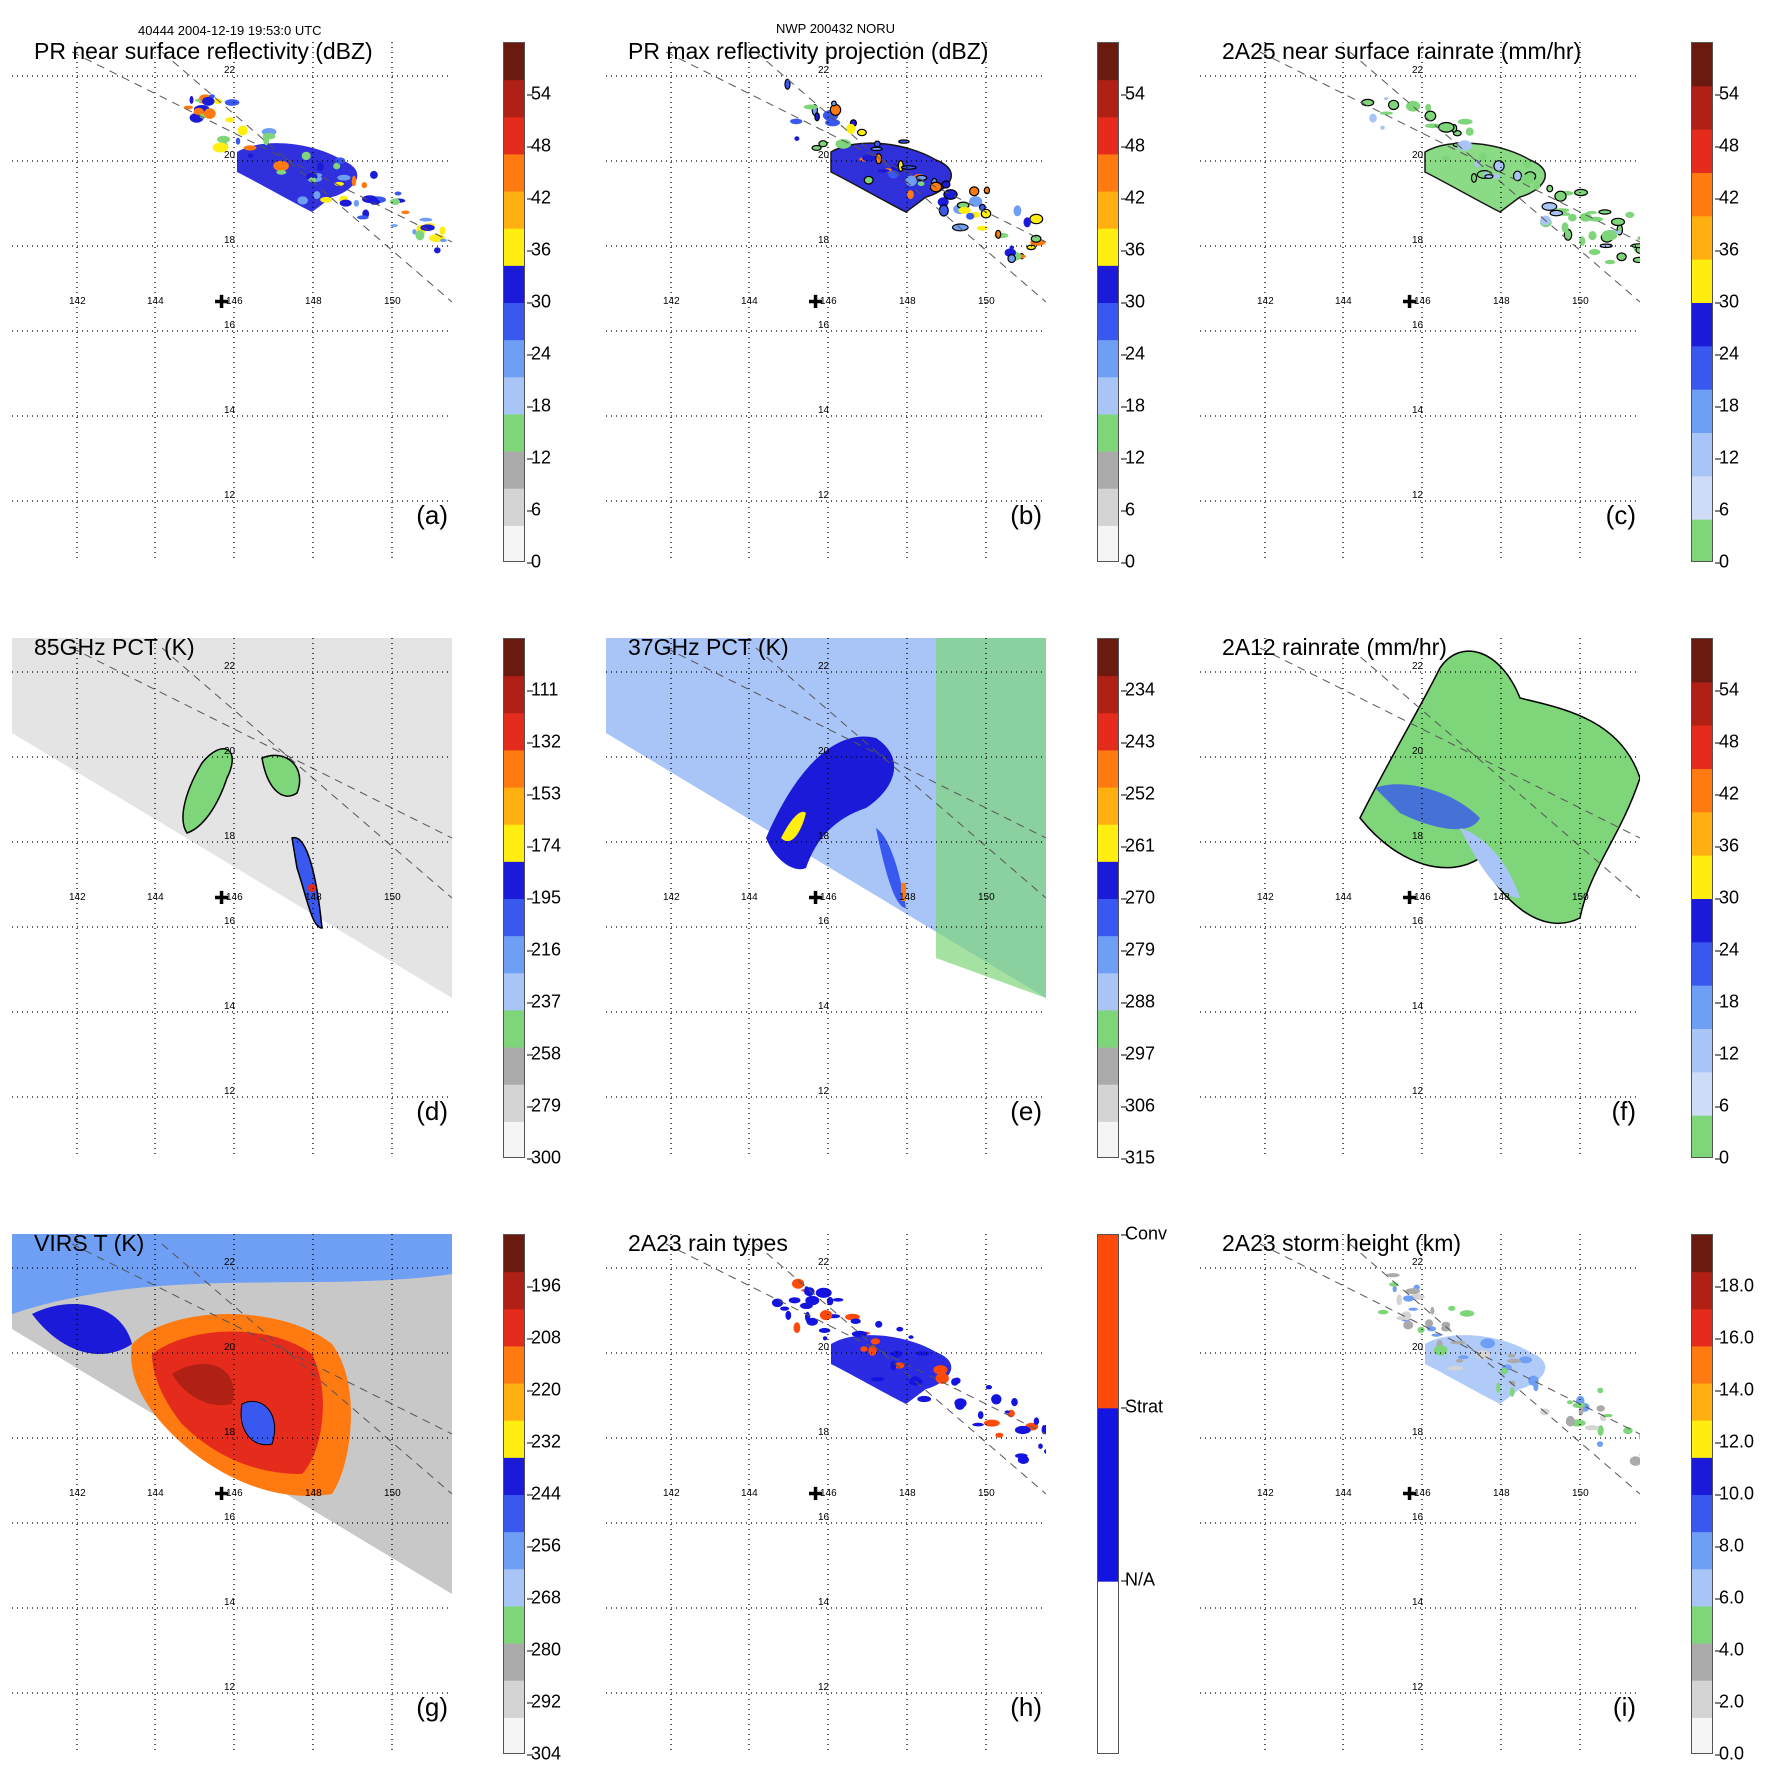 The image size is (1771, 1771). Describe the element at coordinates (1154, 903) in the screenshot. I see `colorbar-ticks: 234 243 252 261 270 279 288 297 306 315` at that location.